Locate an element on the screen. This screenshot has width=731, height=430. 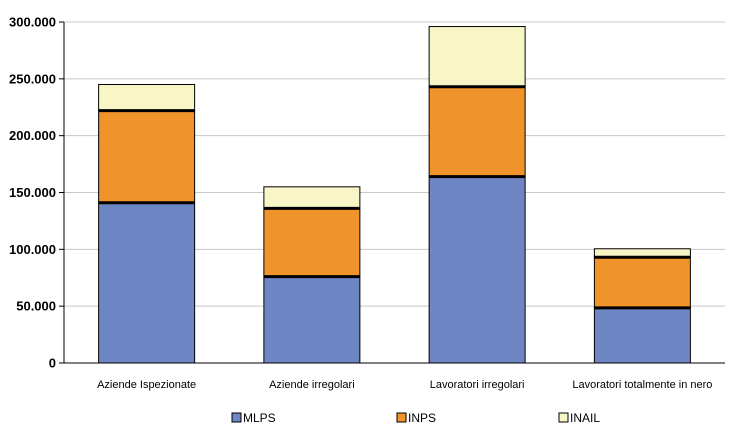
legend-label: INPS is located at coordinates (422, 418).